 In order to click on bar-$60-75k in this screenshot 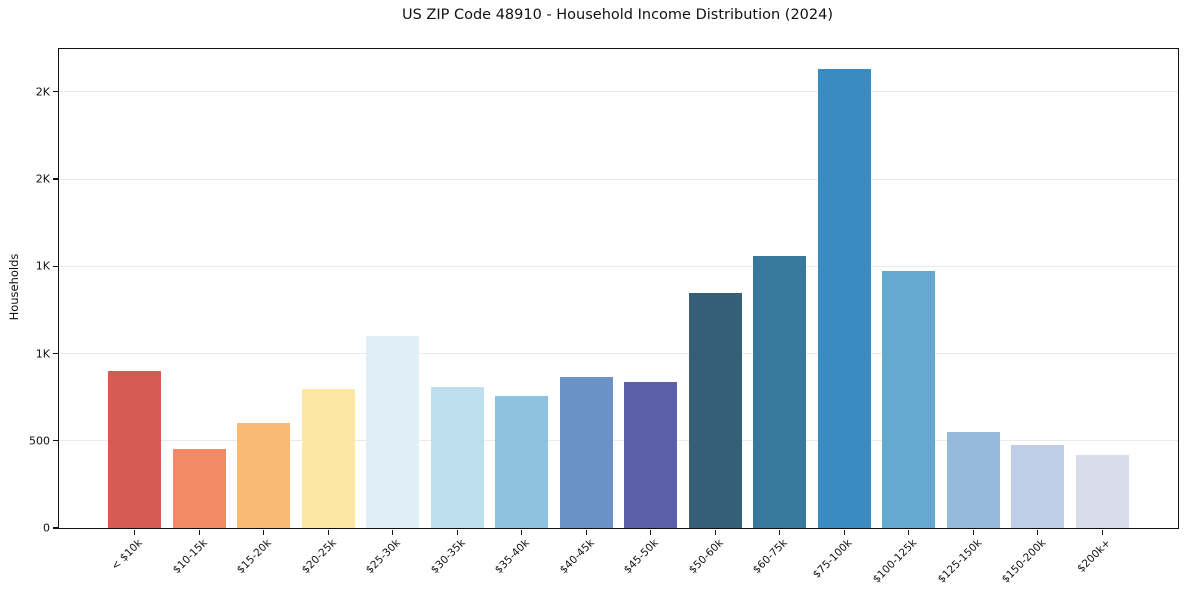, I will do `click(780, 391)`.